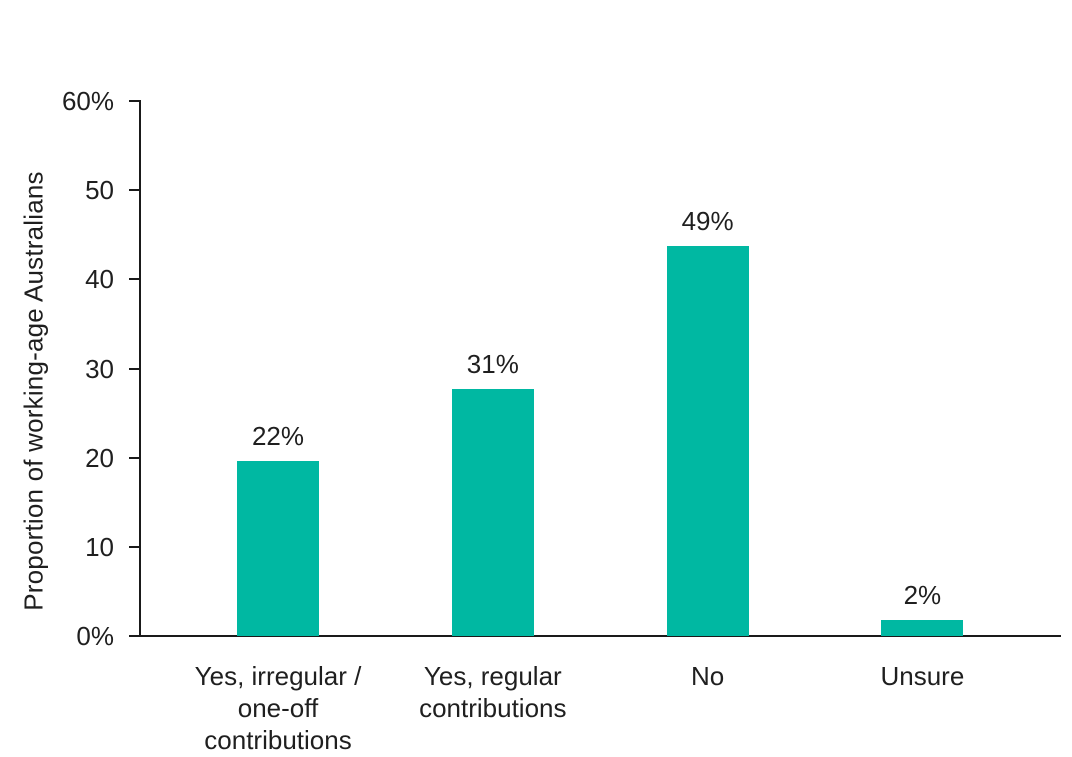 This screenshot has width=1072, height=757. What do you see at coordinates (707, 221) in the screenshot?
I see `bar-value-label: 49%` at bounding box center [707, 221].